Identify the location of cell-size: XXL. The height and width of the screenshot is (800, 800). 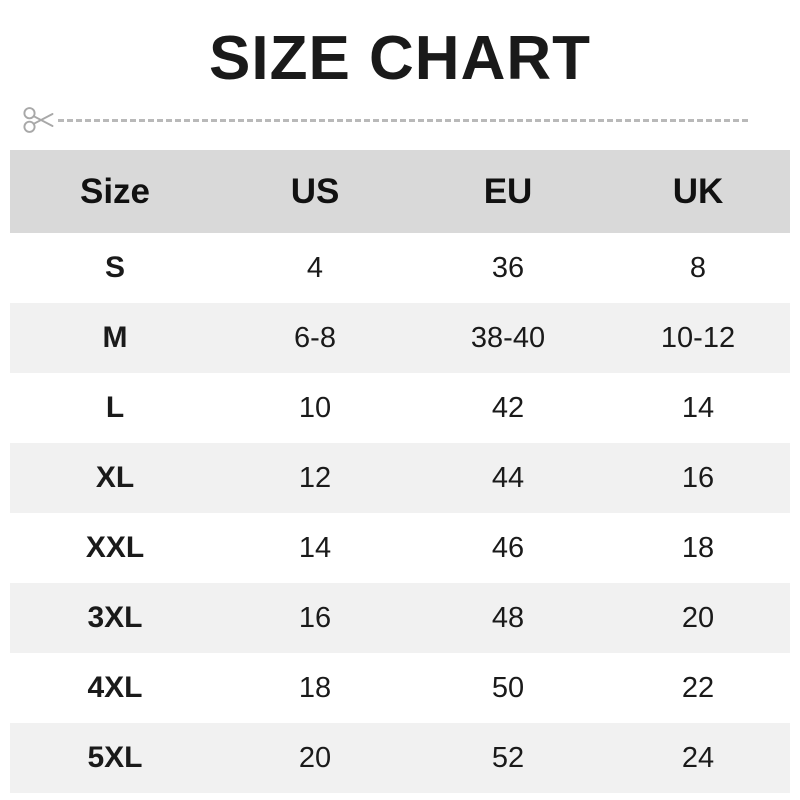
(115, 548).